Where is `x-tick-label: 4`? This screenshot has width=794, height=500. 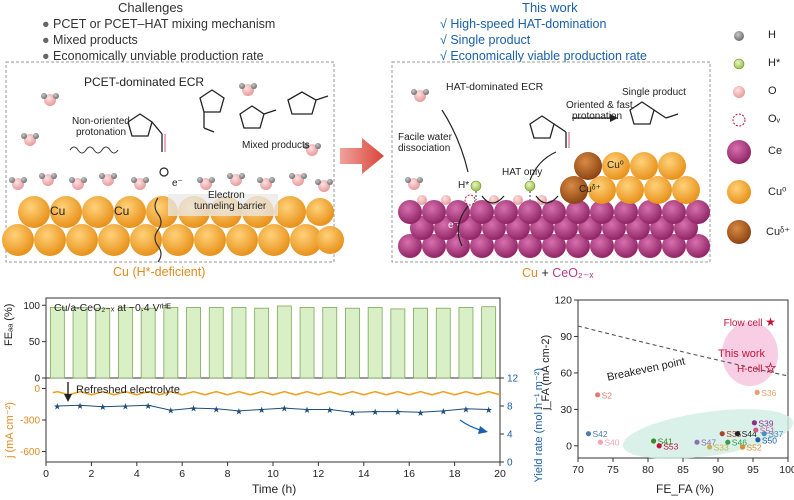
x-tick-label: 4 is located at coordinates (137, 474).